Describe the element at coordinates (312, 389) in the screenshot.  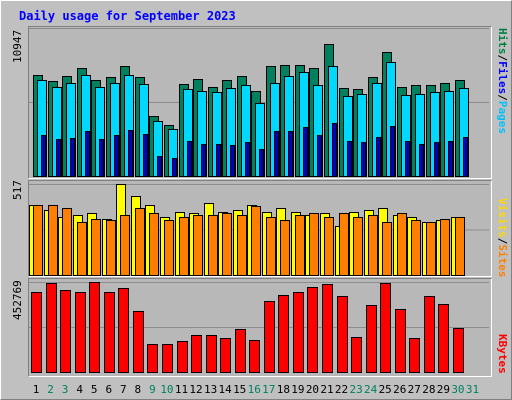
I see `x-tick-day-20: 20` at that location.